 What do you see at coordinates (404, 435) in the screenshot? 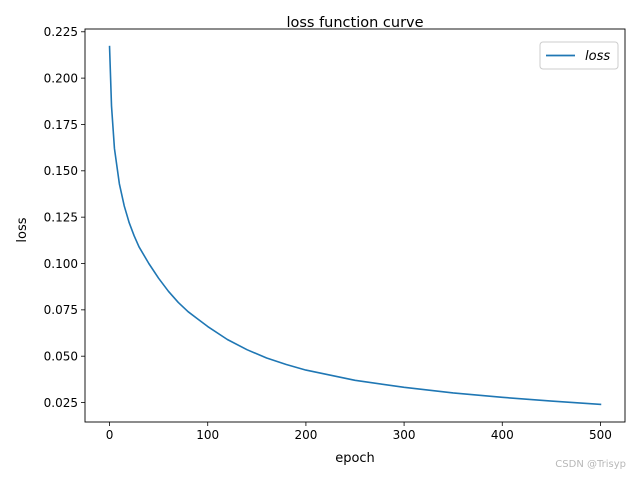
I see `x-tick-label: 300` at bounding box center [404, 435].